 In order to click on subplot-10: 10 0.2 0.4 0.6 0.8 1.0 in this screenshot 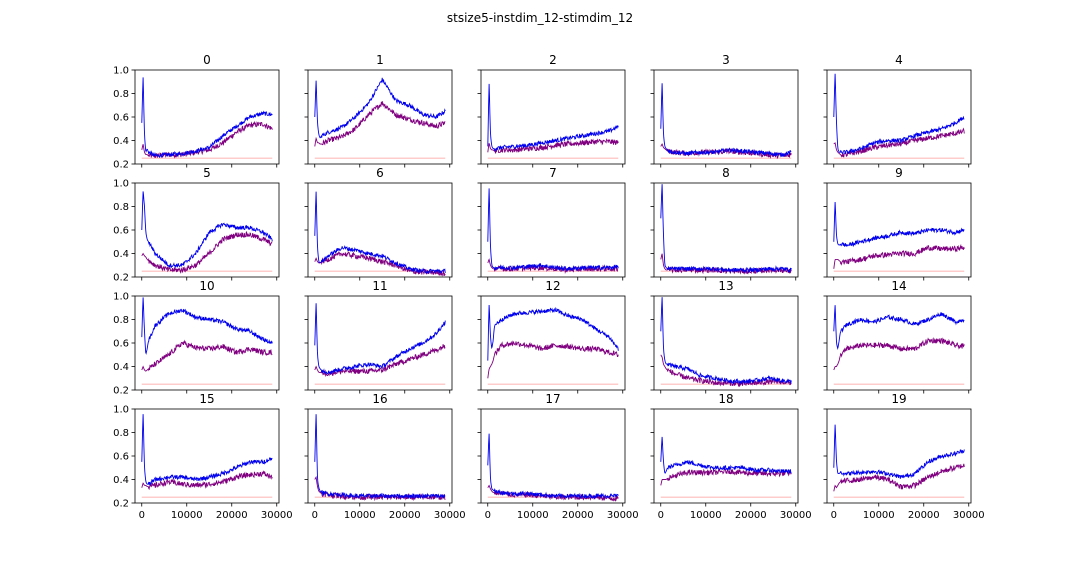, I will do `click(196, 338)`.